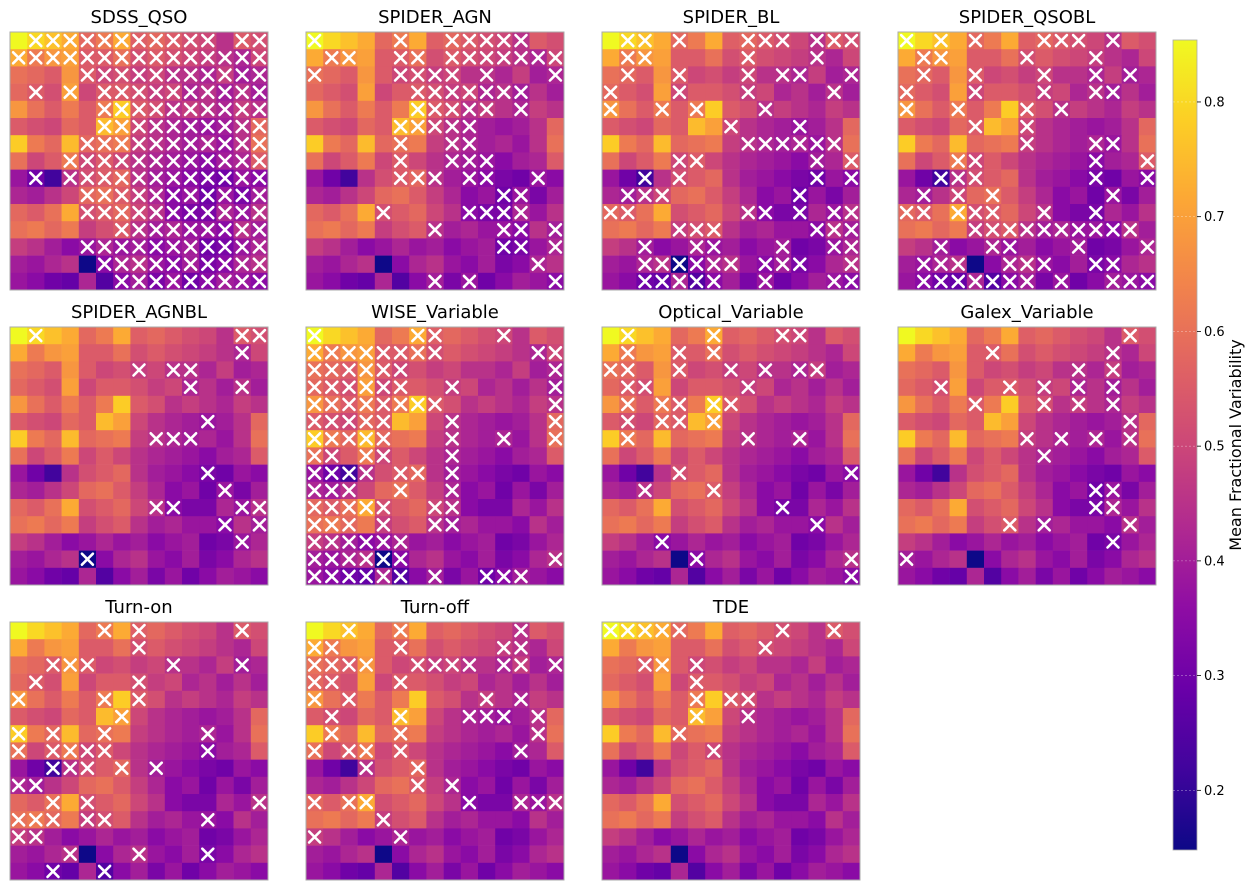  Describe the element at coordinates (139, 739) in the screenshot. I see `panel: Turn-on` at that location.